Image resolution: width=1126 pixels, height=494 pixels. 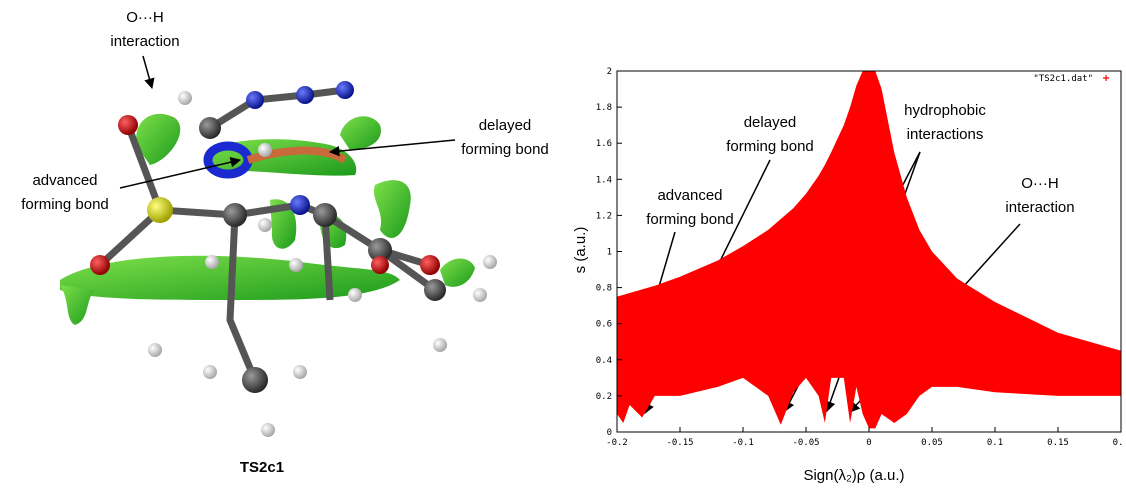 I want to click on legend-label: "TS2c1.dat", so click(x=1063, y=79).